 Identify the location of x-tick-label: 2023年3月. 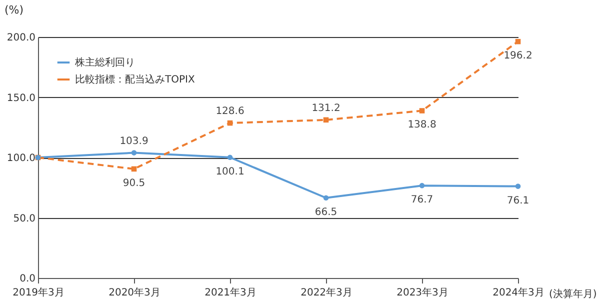
(422, 292).